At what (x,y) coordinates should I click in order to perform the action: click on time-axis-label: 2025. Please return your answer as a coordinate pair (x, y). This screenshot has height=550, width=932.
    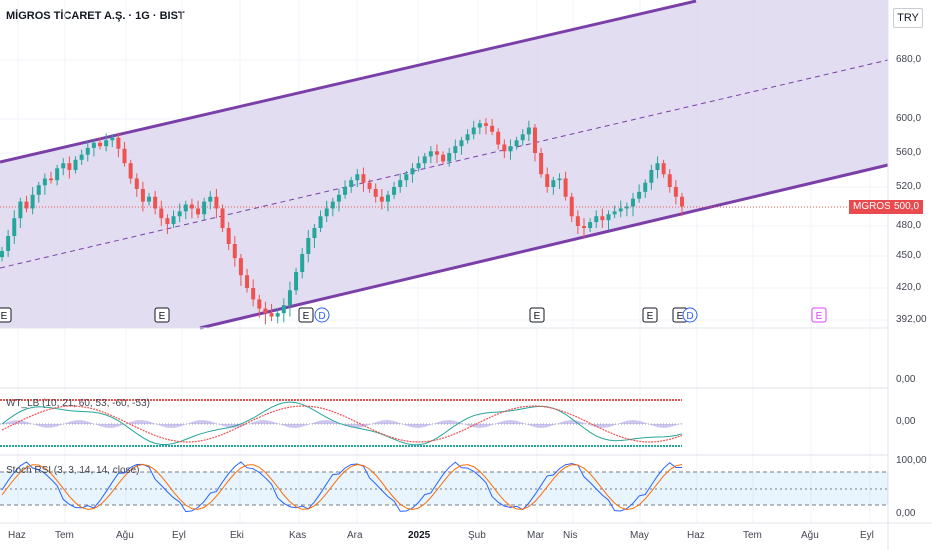
    Looking at the image, I should click on (419, 535).